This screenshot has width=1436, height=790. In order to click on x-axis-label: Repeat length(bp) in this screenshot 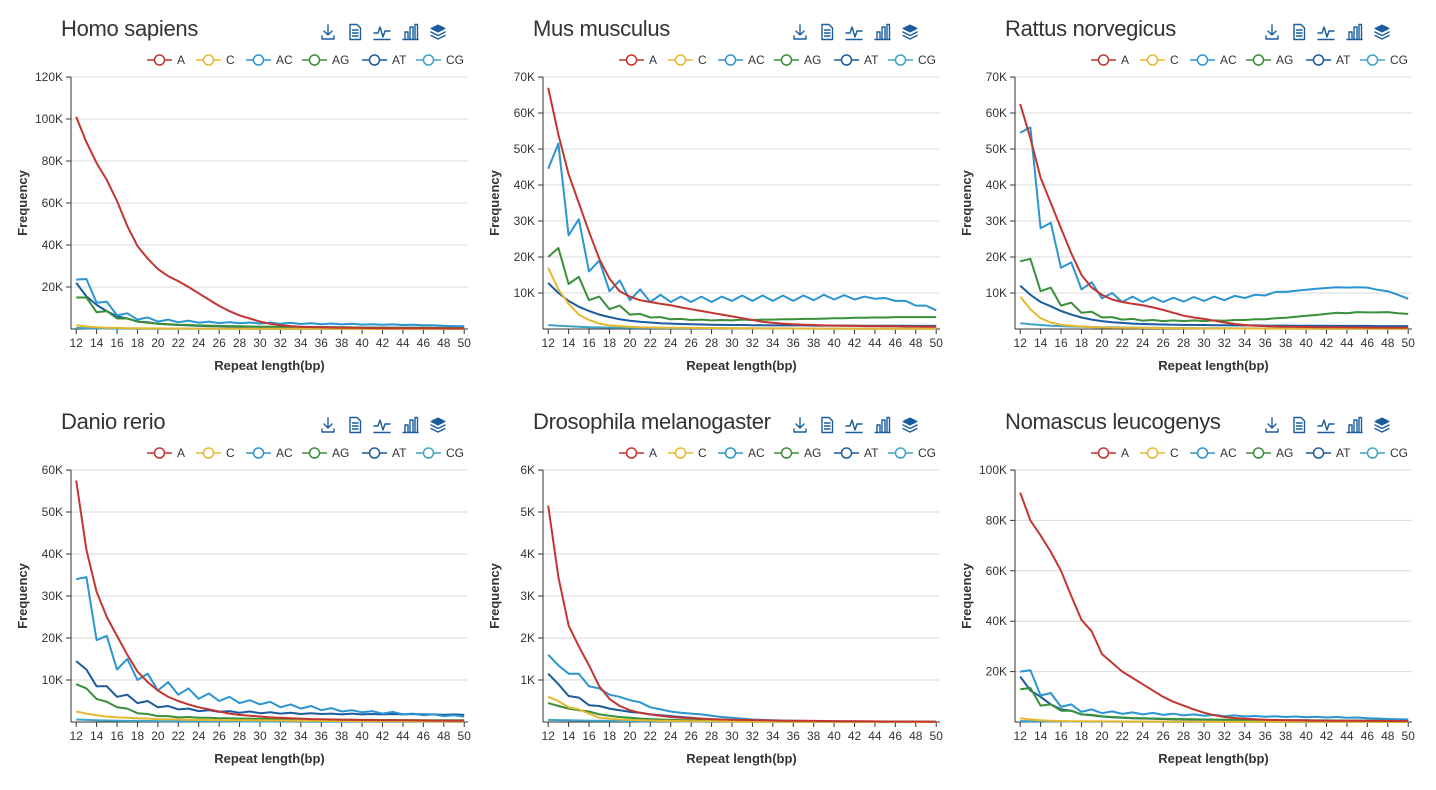, I will do `click(741, 758)`.